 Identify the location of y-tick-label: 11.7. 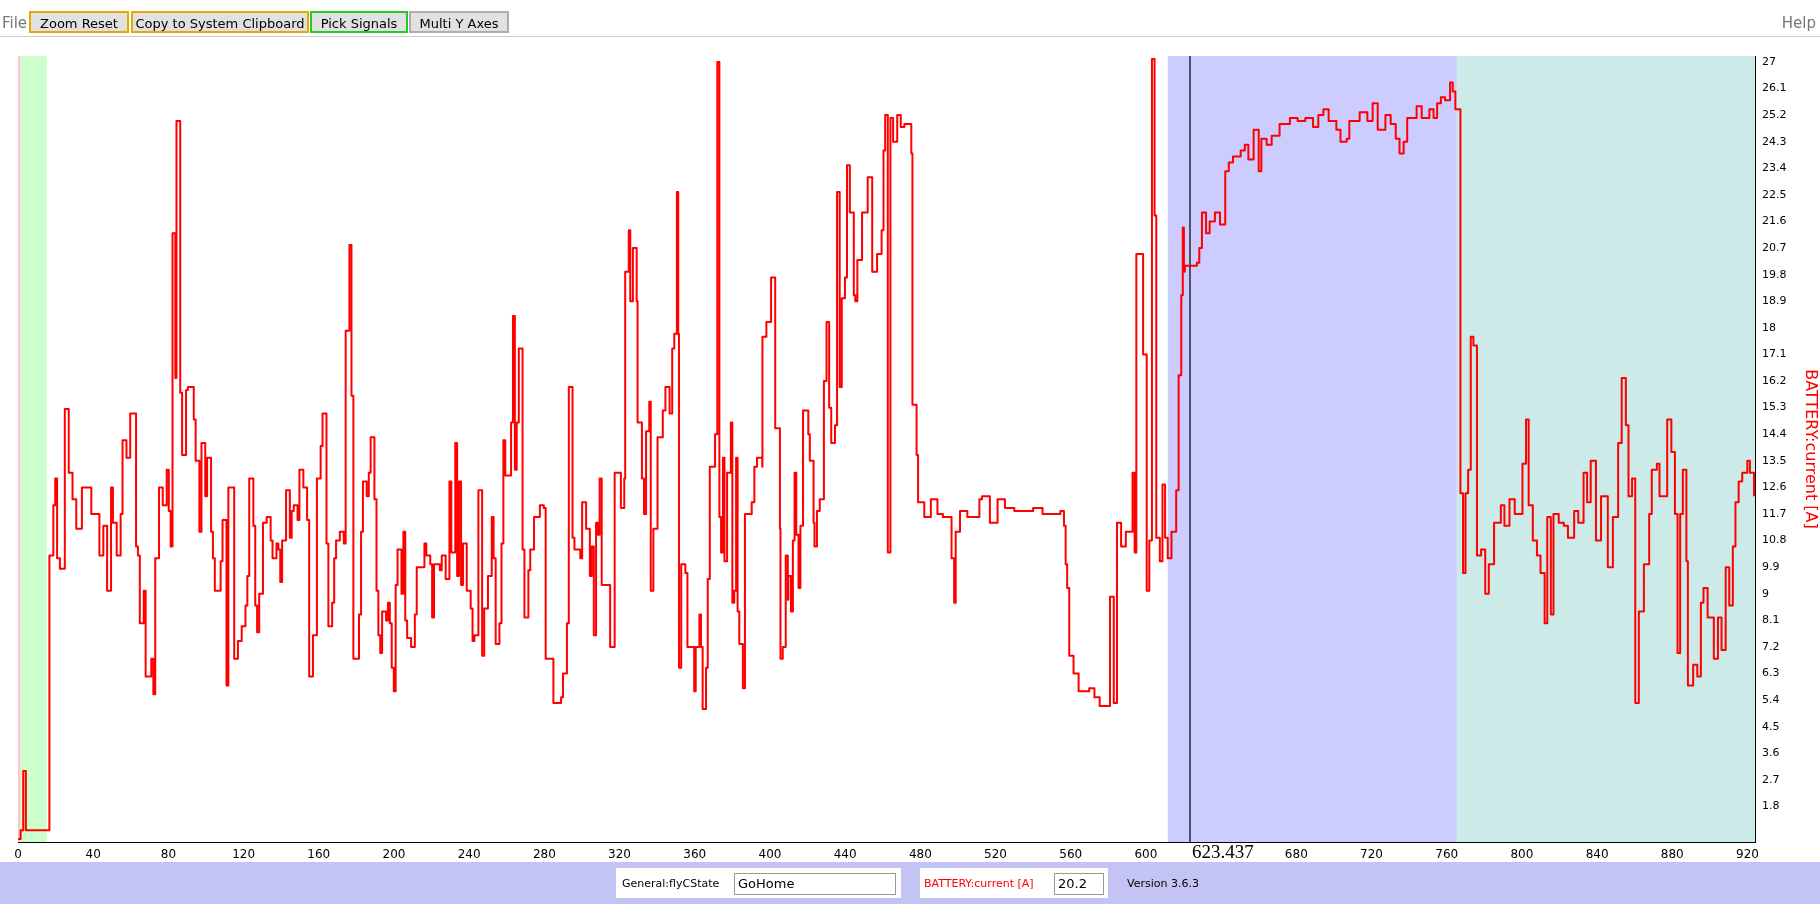
(1774, 513).